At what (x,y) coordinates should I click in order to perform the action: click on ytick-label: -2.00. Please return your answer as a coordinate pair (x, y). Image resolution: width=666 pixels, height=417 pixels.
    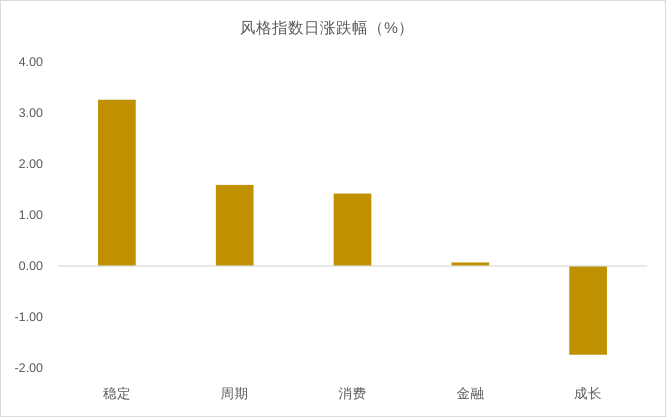
    Looking at the image, I should click on (28, 368).